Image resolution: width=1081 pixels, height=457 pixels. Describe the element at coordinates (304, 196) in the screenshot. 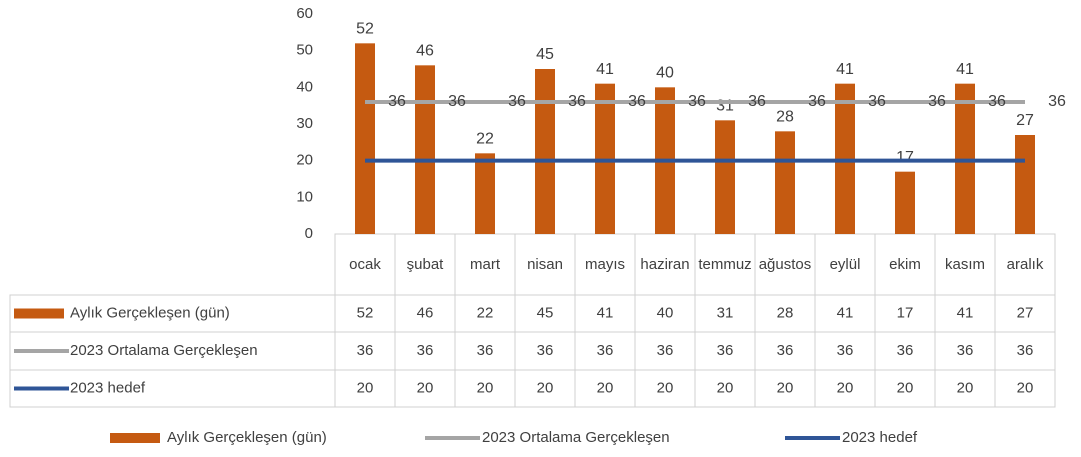

I see `y-tick-label: 10` at that location.